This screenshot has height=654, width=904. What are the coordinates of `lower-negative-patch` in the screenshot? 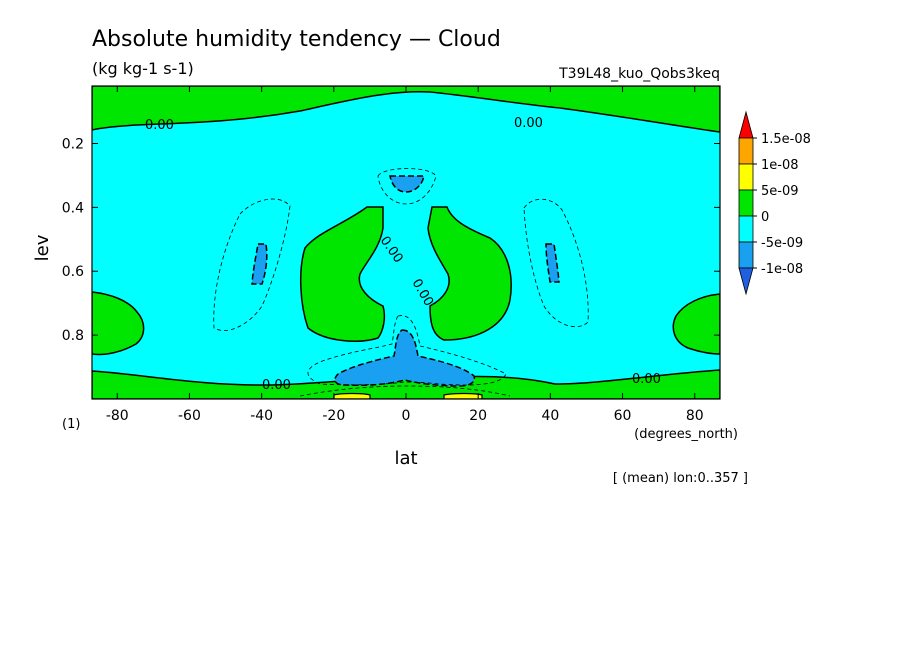 It's located at (405, 358).